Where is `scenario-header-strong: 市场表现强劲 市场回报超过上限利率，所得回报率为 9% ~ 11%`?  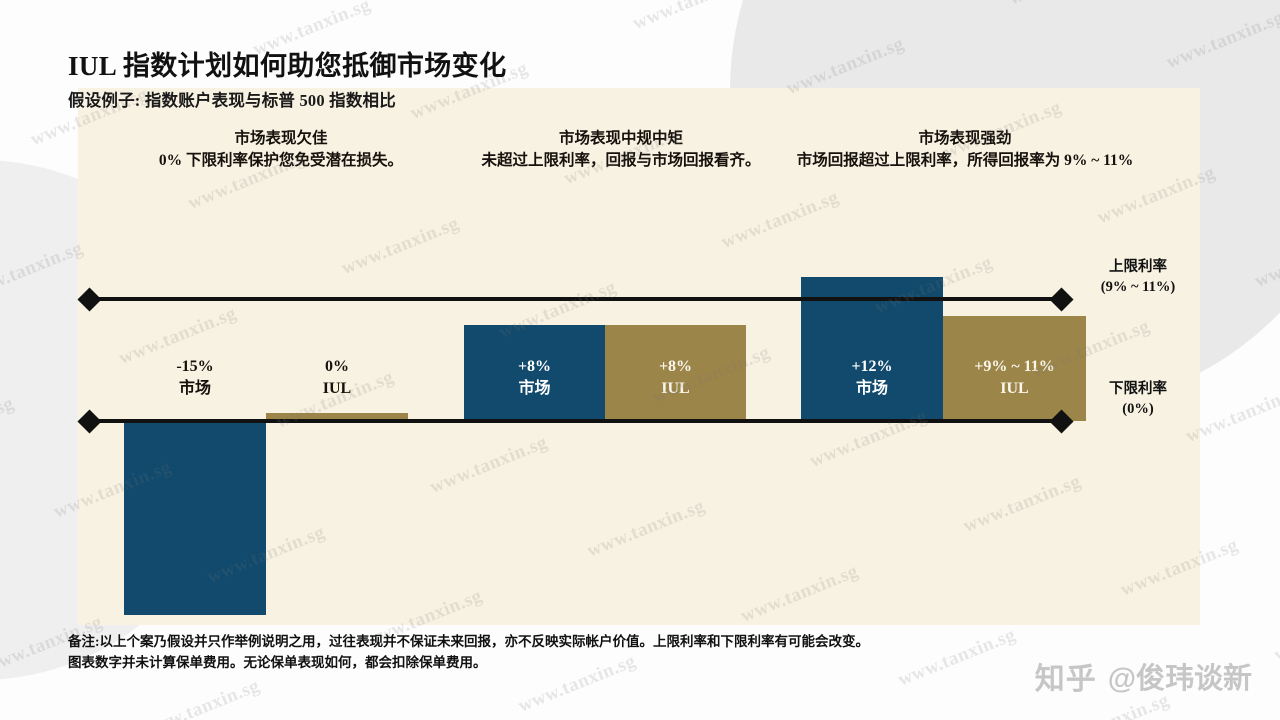
scenario-header-strong: 市场表现强劲 市场回报超过上限利率，所得回报率为 9% ~ 11% is located at coordinates (965, 150).